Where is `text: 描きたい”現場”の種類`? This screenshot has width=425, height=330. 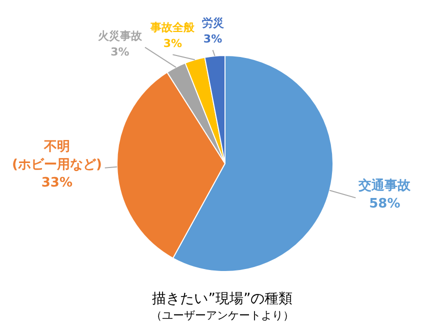 text: 描きたい”現場”の種類 is located at coordinates (222, 299).